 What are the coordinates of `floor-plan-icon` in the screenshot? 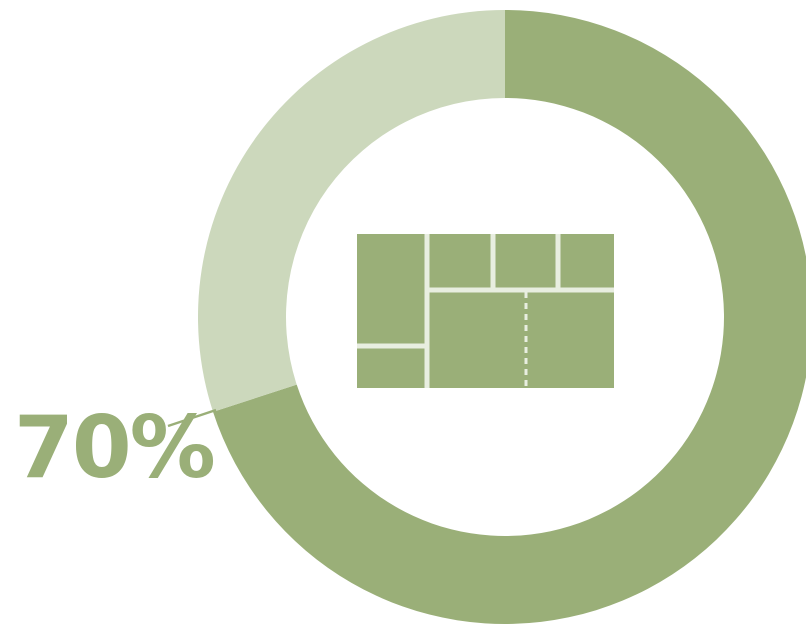 It's located at (485, 311).